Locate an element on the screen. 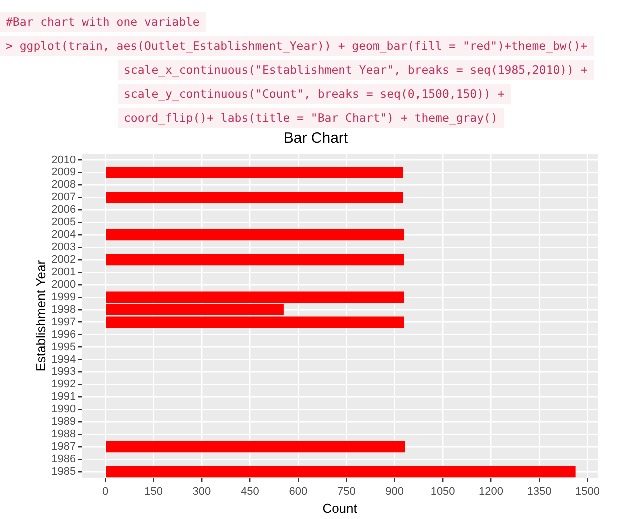 This screenshot has width=640, height=519. y-tick-label: 2003 is located at coordinates (64, 248).